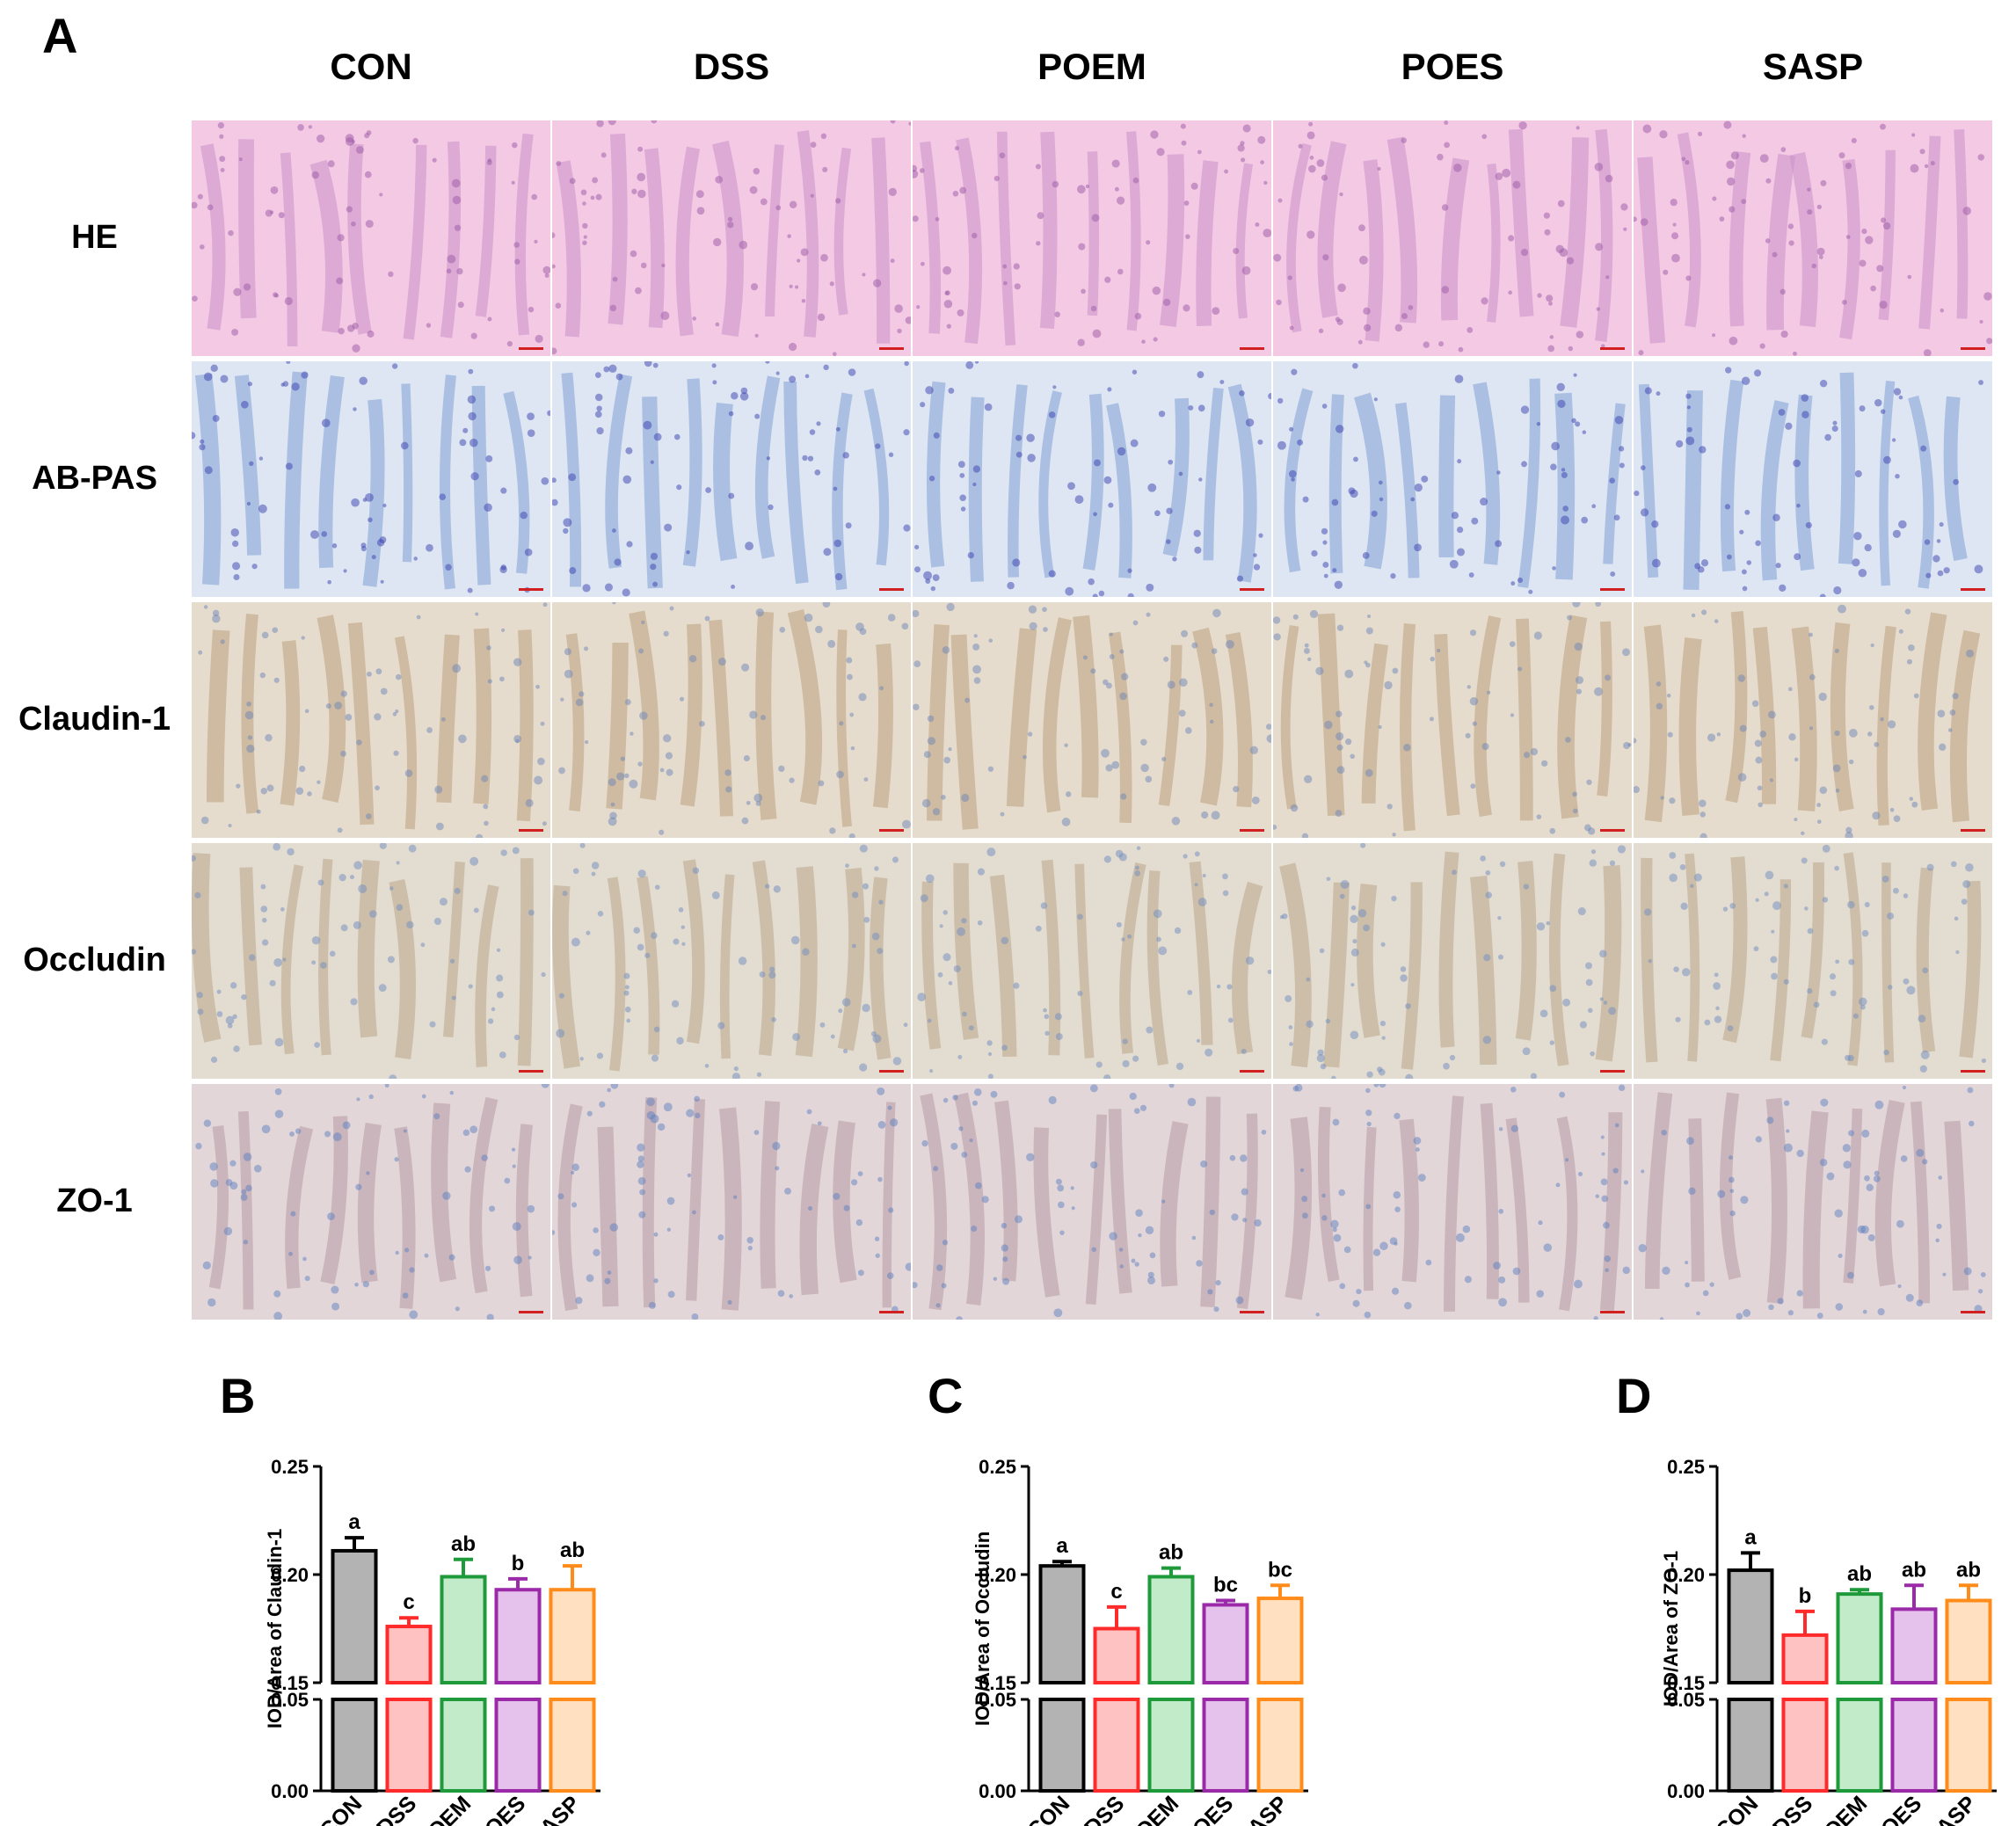 The image size is (2016, 1826). What do you see at coordinates (982, 1628) in the screenshot?
I see `y-axis-label: IOD/Area of Occludin` at bounding box center [982, 1628].